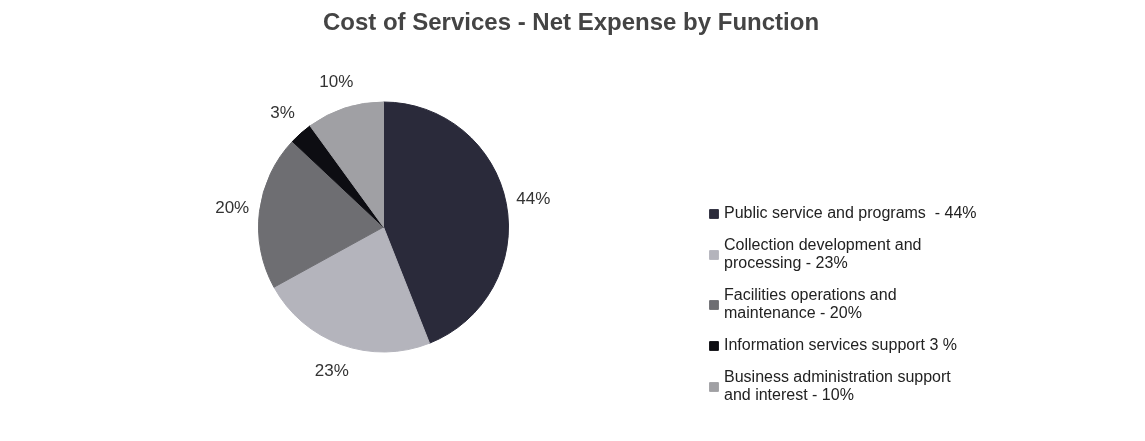 The image size is (1145, 441). Describe the element at coordinates (533, 198) in the screenshot. I see `data-label: 44%` at that location.